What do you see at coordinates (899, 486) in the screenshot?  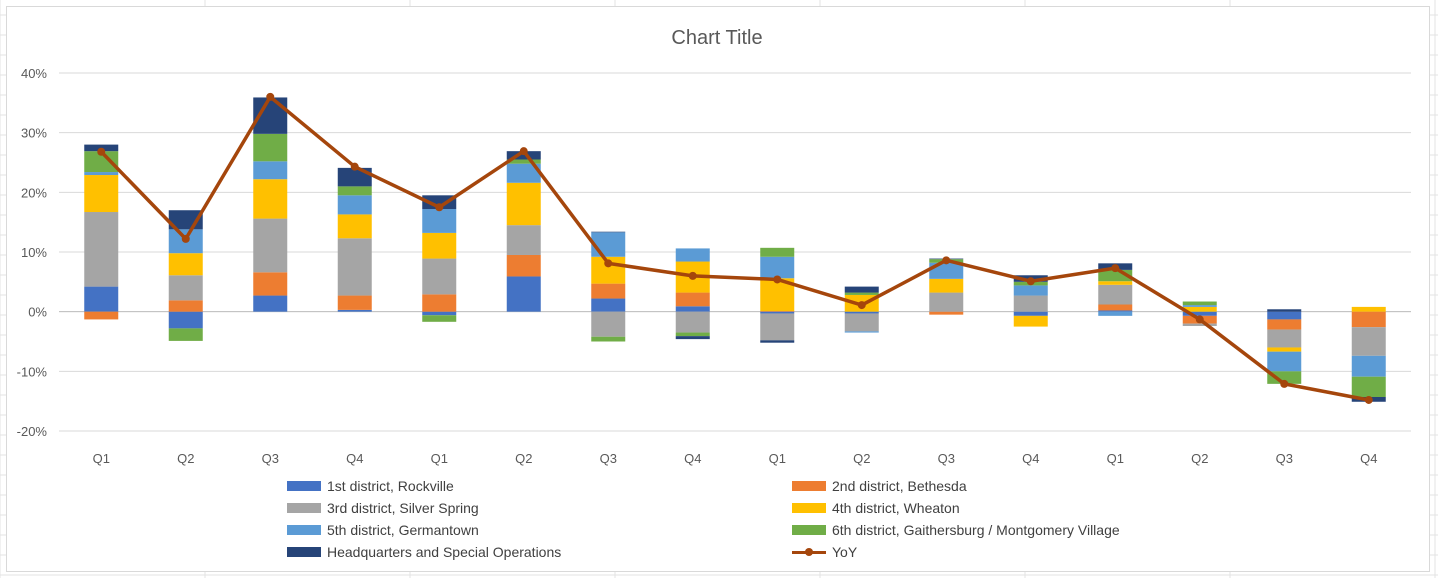 I see `legend-label: 2nd district, Bethesda` at bounding box center [899, 486].